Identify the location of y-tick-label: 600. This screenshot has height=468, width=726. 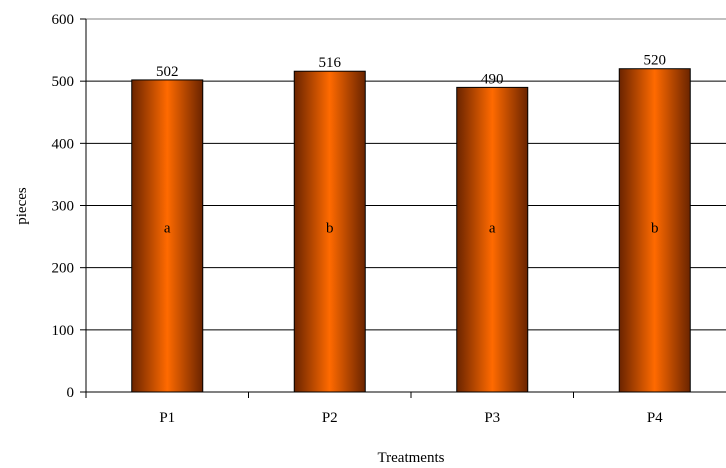
(63, 20).